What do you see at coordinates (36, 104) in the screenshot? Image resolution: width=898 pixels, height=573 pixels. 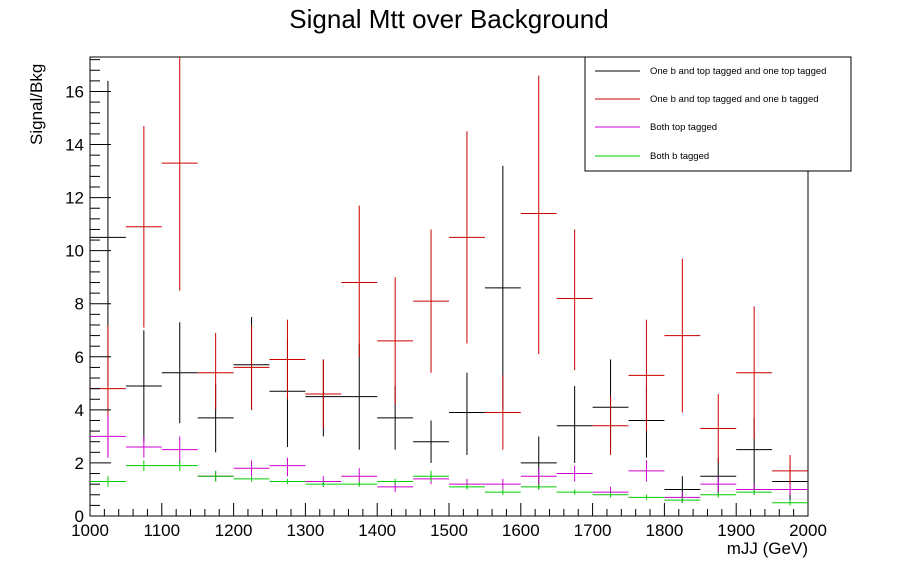 I see `y-axis-title: Signal/Bkg` at bounding box center [36, 104].